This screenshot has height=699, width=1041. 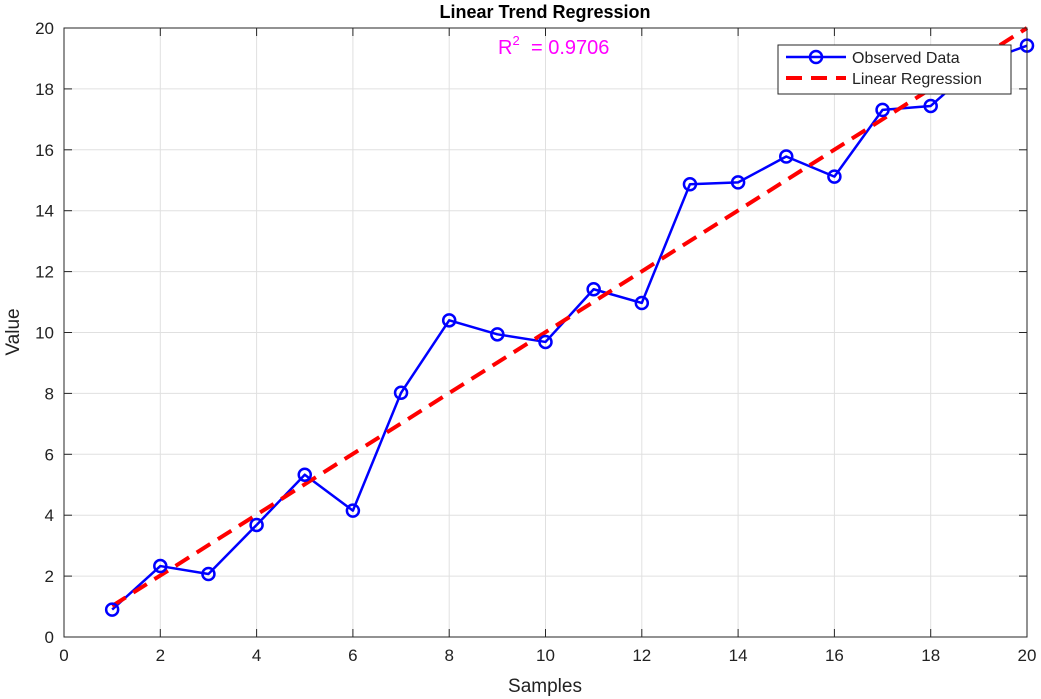 What do you see at coordinates (49, 454) in the screenshot?
I see `y-tick-label: 6` at bounding box center [49, 454].